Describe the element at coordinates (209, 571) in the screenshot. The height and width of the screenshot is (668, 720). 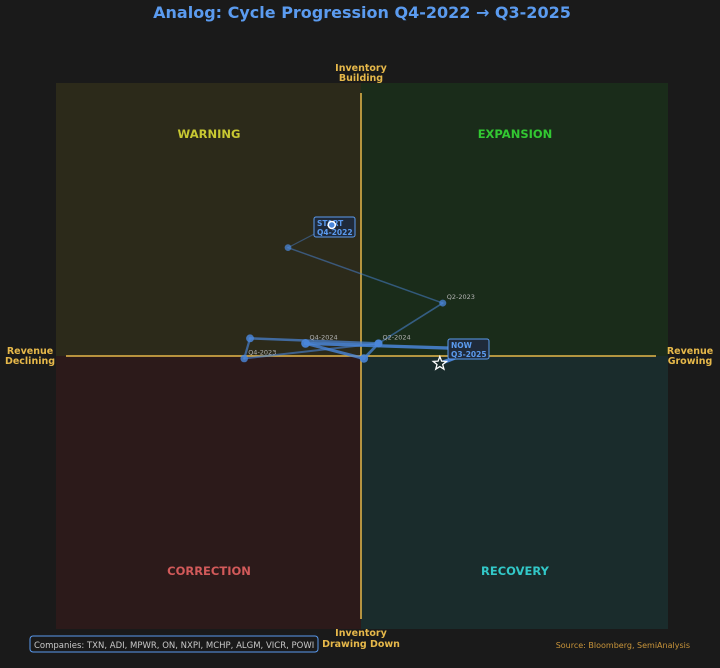
I see `quadrant-label-correction: CORRECTION` at that location.